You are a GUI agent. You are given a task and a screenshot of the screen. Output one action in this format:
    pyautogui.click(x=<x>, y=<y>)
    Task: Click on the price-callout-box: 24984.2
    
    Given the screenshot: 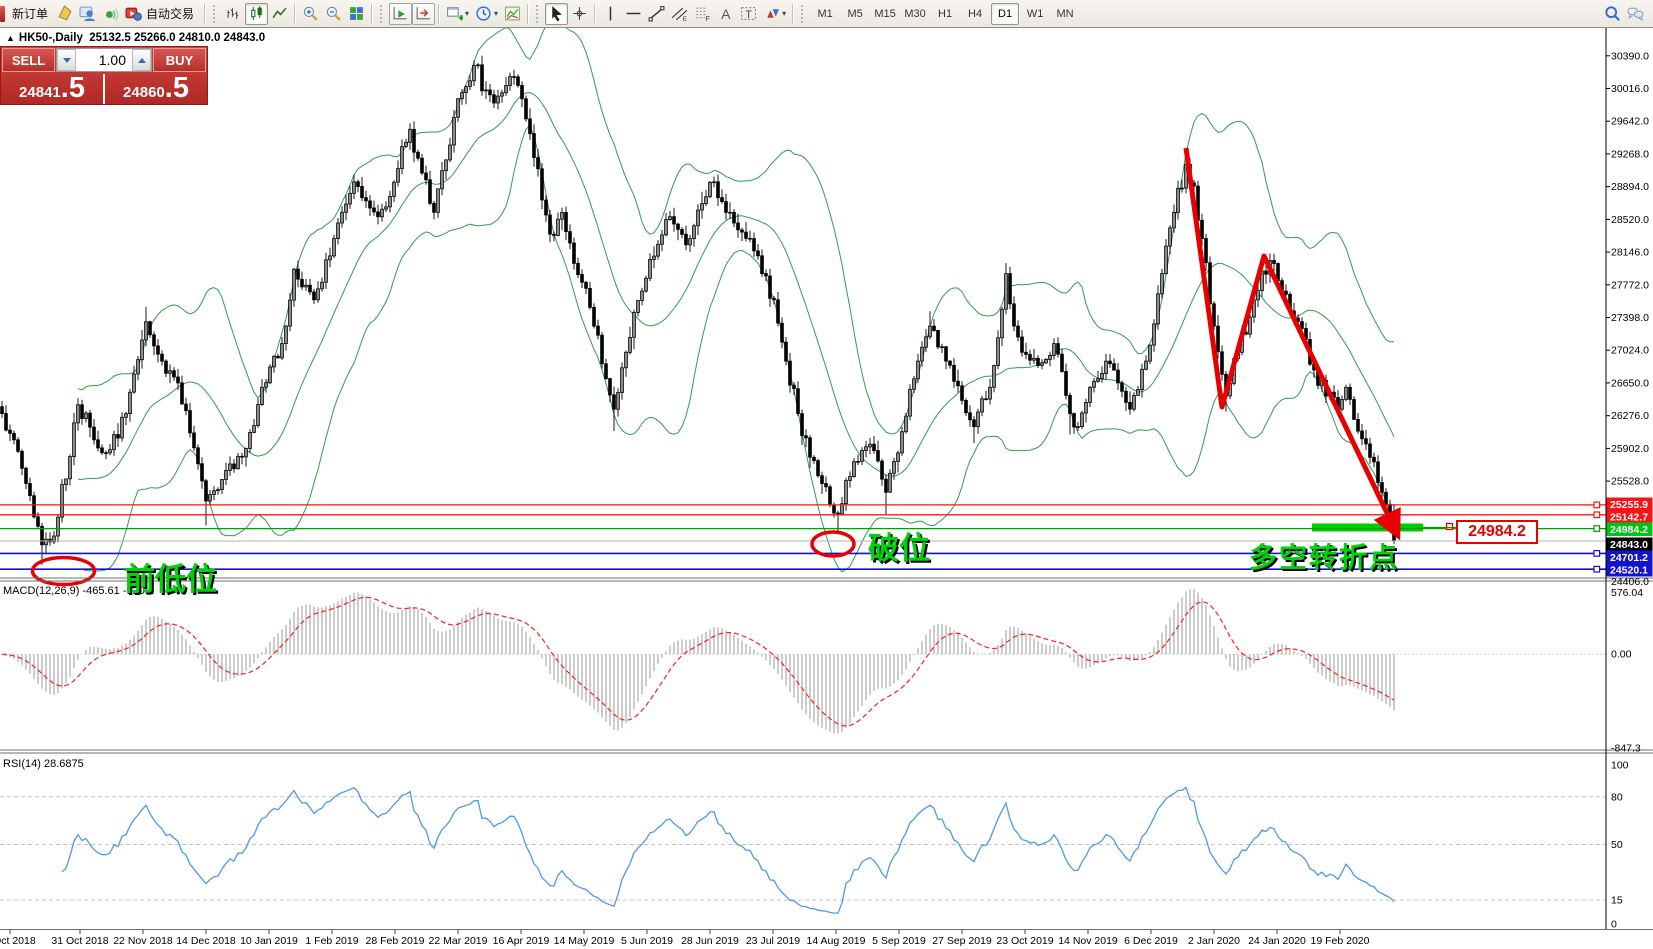 What is the action you would take?
    pyautogui.click(x=1497, y=532)
    